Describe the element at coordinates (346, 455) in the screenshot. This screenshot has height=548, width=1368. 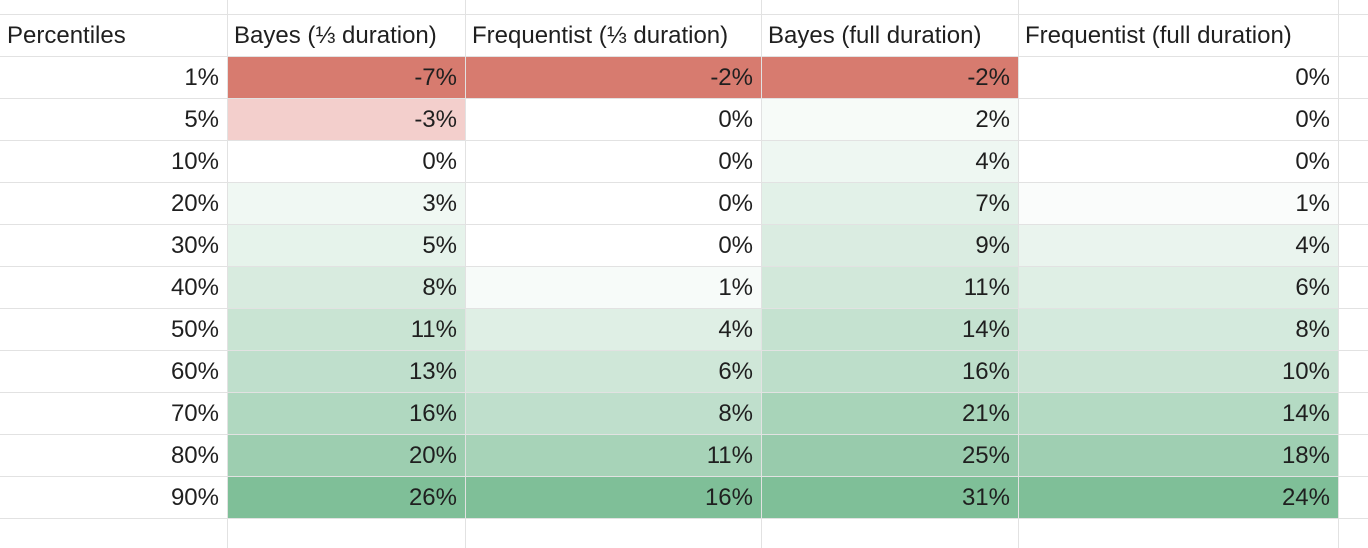
I see `value-cell: 20%` at that location.